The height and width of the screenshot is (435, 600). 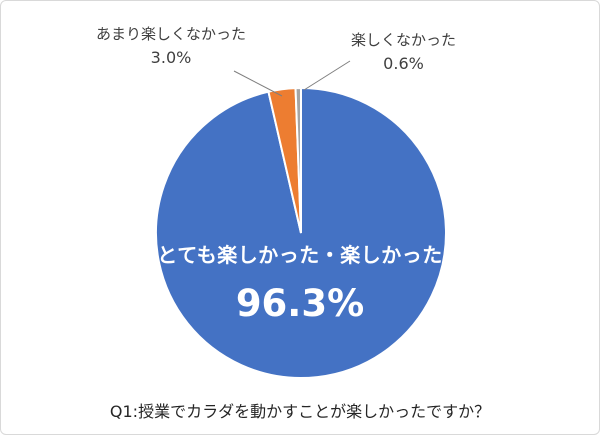 I want to click on callout-label: 楽しくなかった, so click(x=403, y=40).